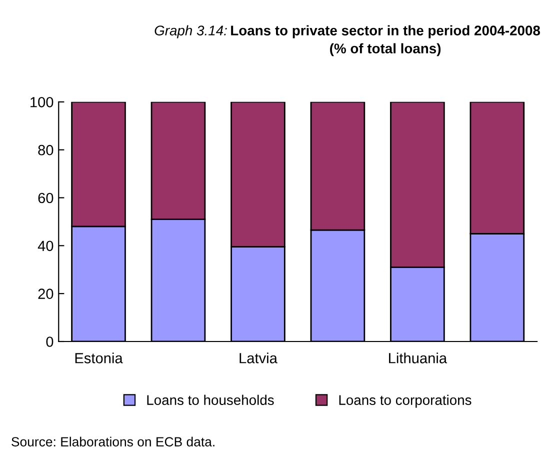  Describe the element at coordinates (405, 401) in the screenshot. I see `legend-label: Loans to corporations` at that location.